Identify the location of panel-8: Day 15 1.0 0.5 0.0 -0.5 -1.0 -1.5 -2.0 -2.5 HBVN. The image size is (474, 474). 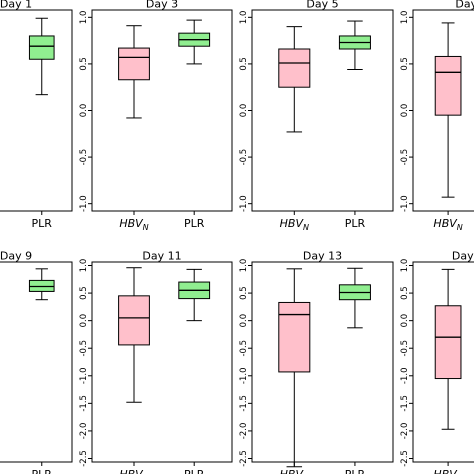
(437, 362).